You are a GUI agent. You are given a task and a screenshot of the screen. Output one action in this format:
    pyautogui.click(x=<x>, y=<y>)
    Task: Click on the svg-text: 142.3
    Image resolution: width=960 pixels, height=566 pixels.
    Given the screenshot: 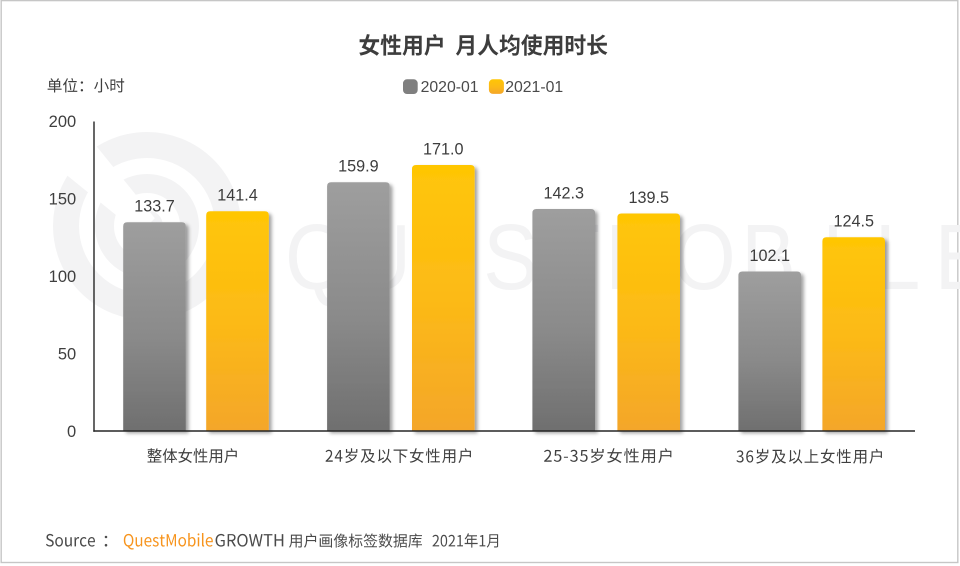 What is the action you would take?
    pyautogui.click(x=563, y=193)
    